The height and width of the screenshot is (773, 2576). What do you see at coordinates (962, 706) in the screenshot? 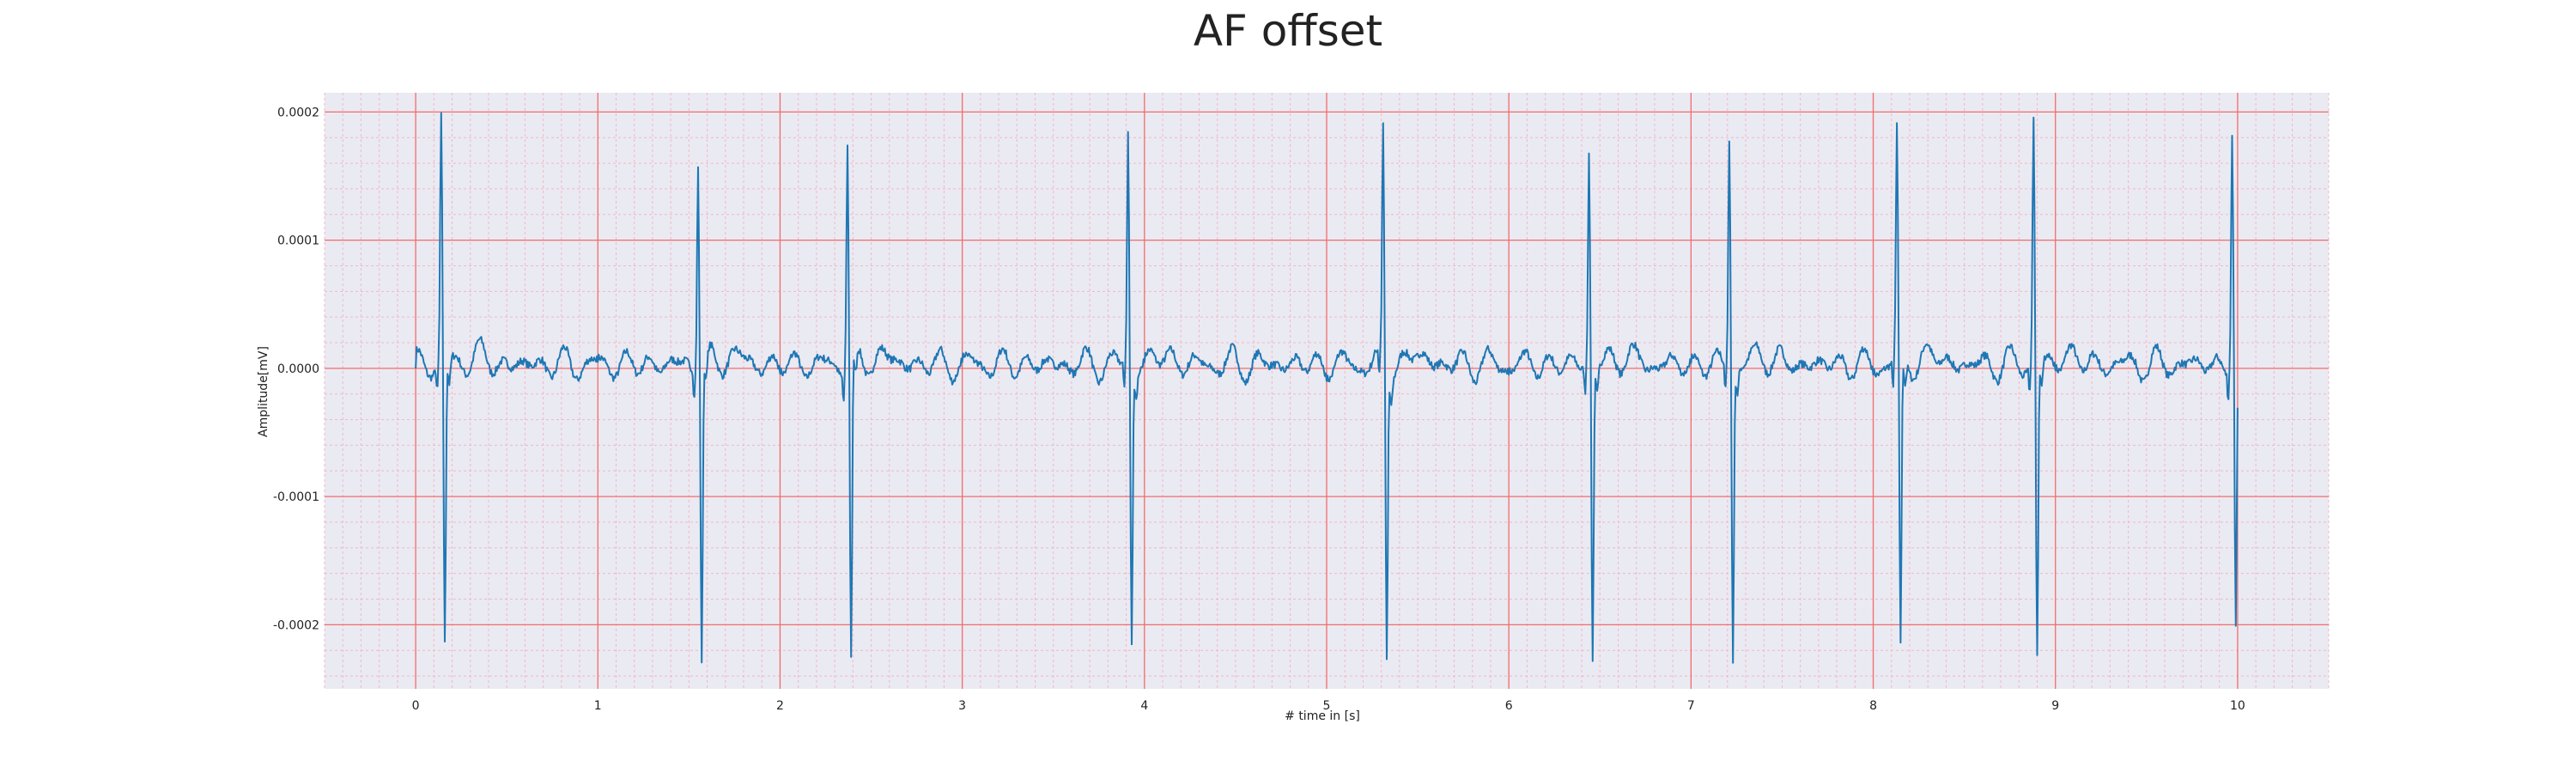
I see `x-tick-label: 3` at bounding box center [962, 706].